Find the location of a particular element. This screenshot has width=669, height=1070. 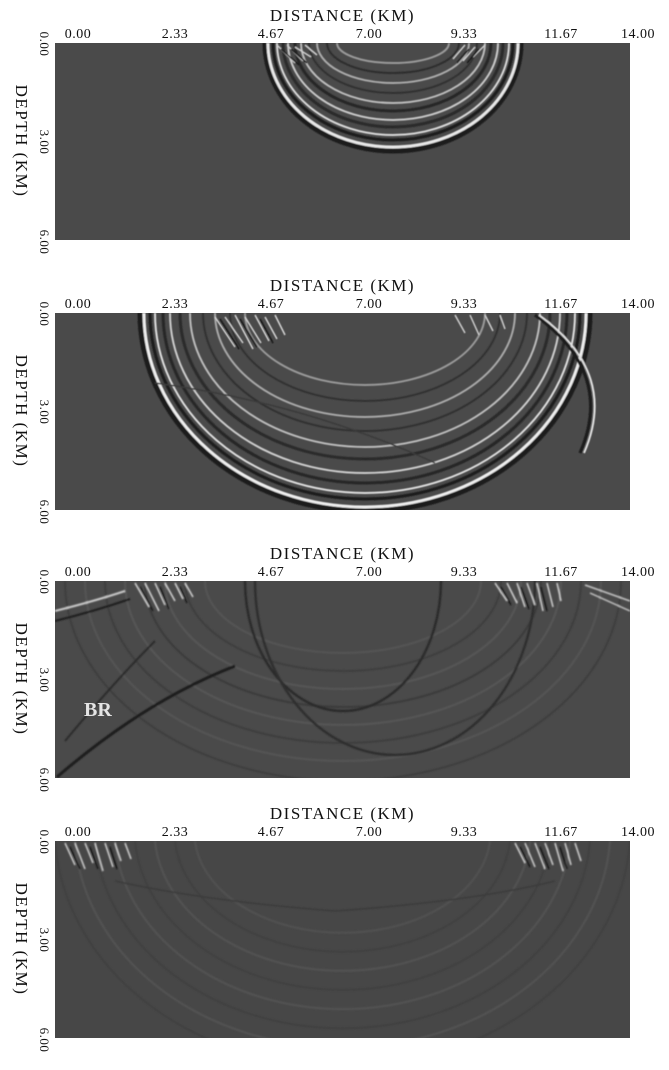

br-annotation: BR is located at coordinates (98, 710).